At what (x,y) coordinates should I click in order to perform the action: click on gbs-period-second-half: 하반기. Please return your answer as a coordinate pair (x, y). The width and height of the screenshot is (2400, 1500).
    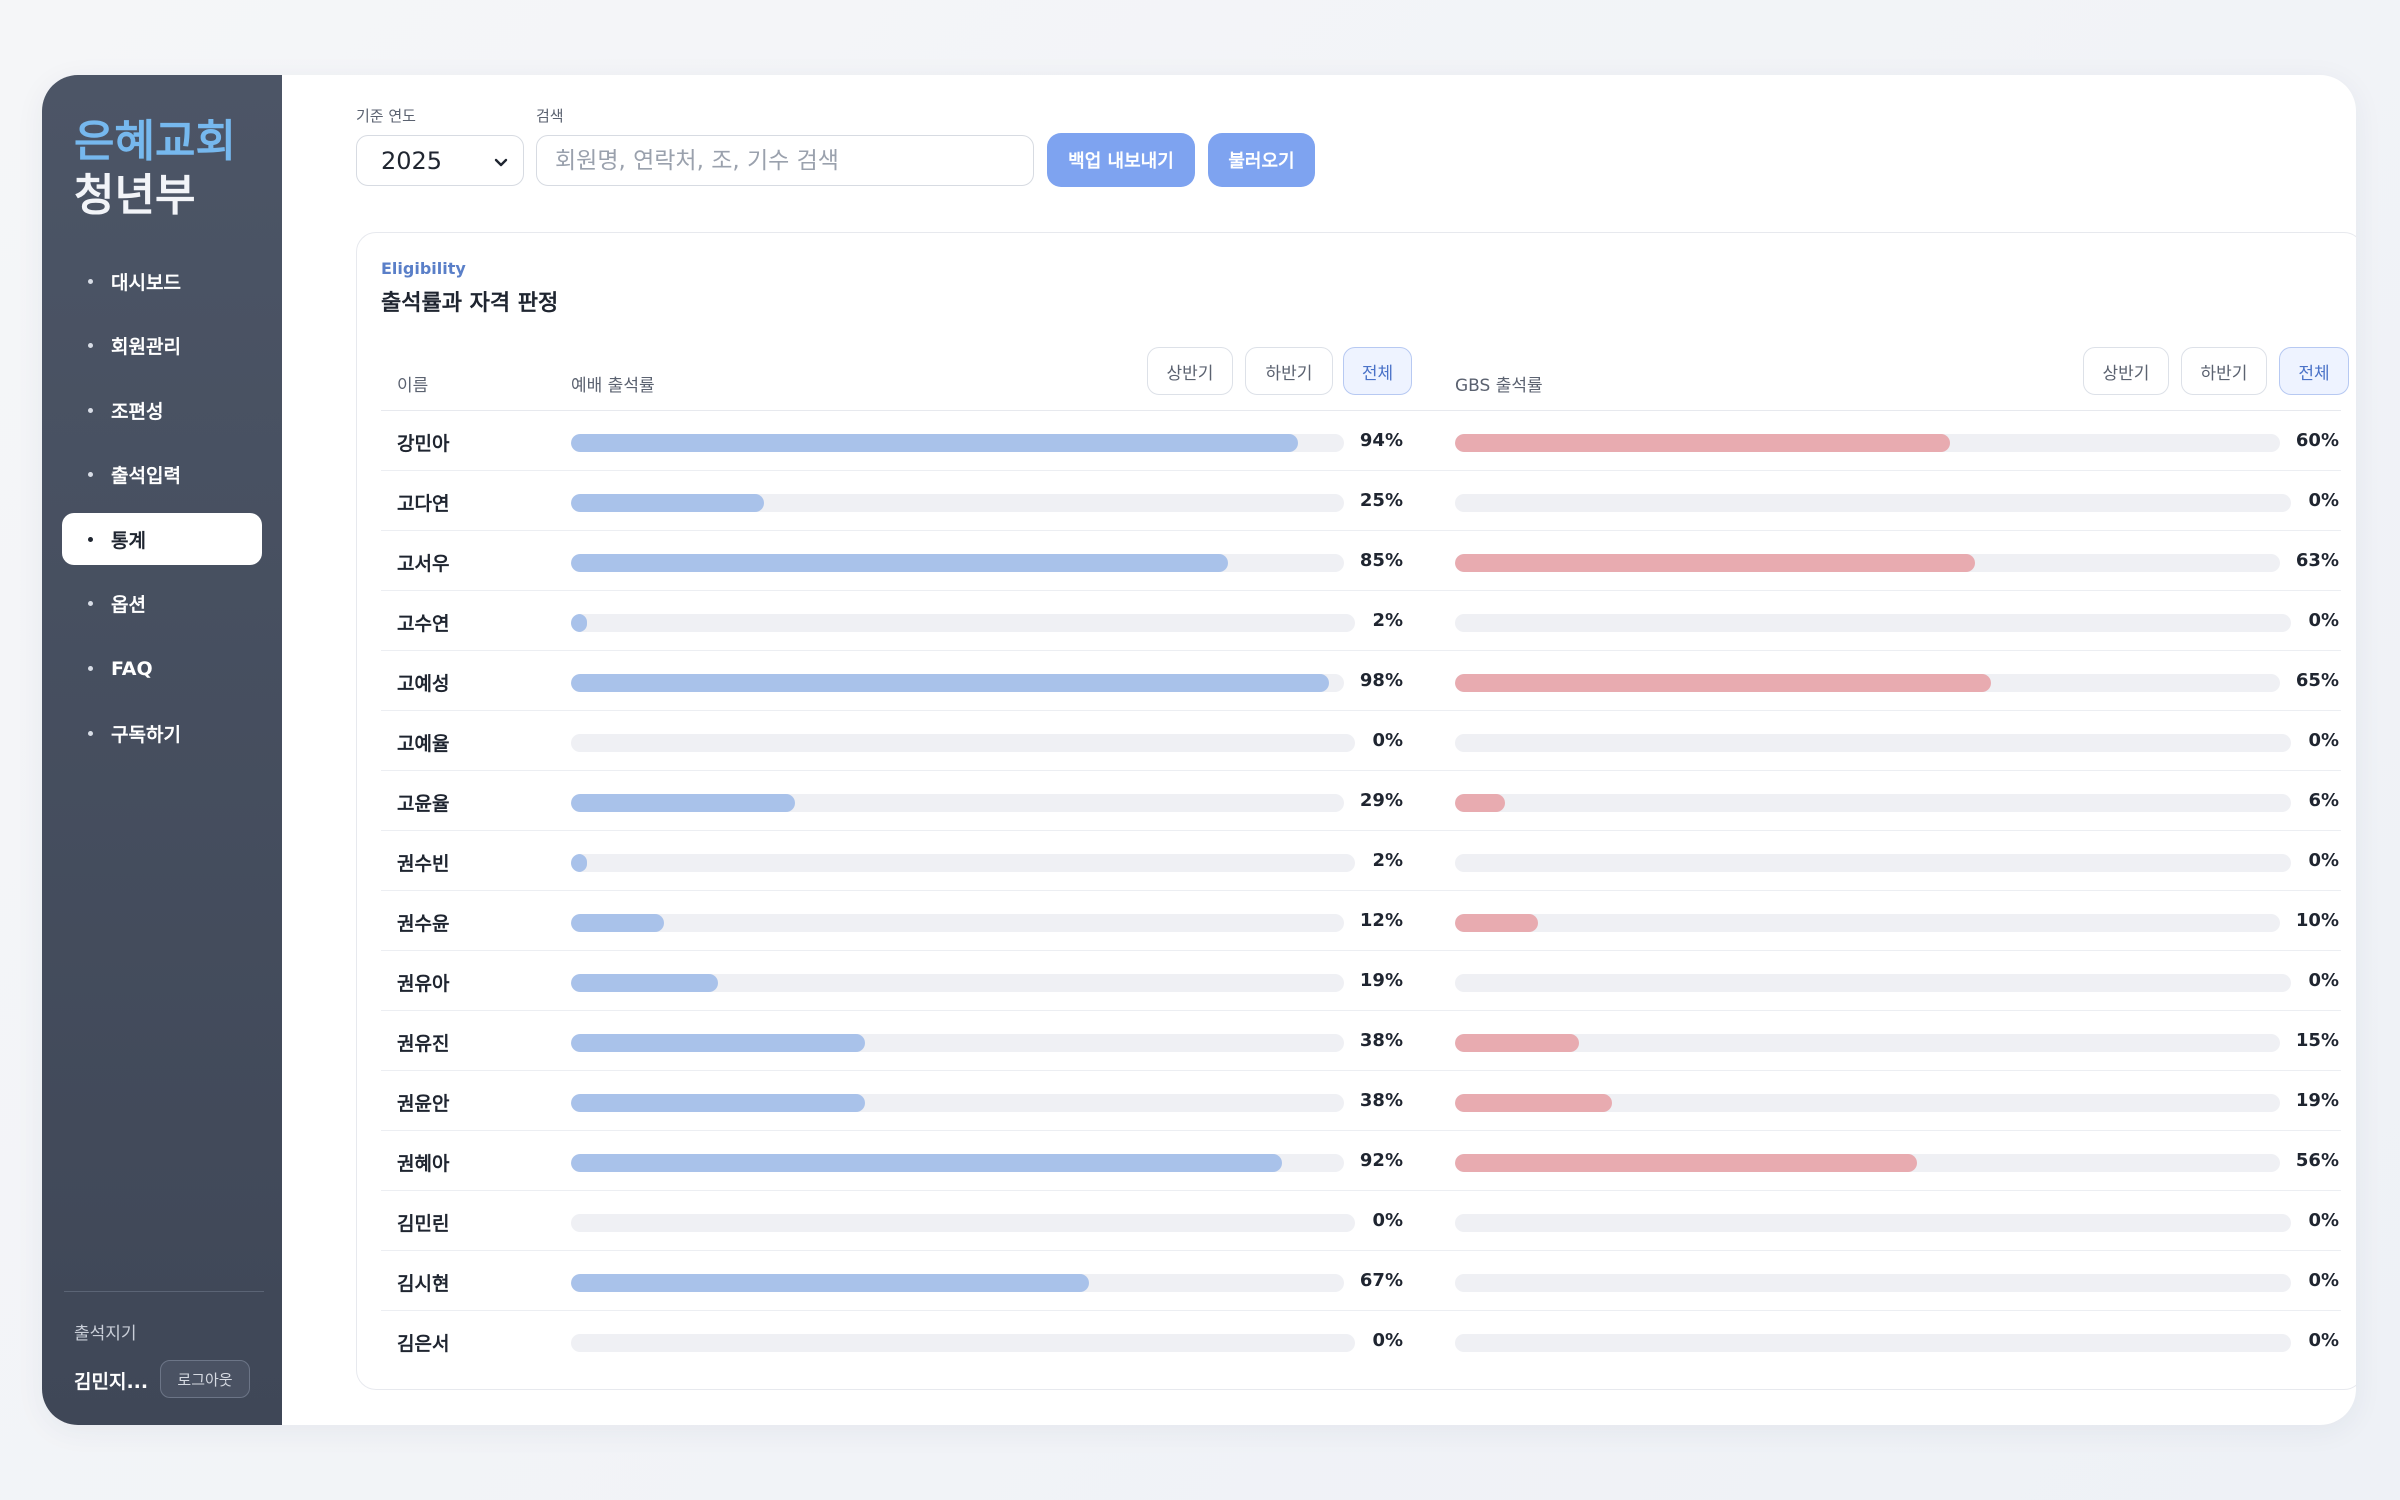
    Looking at the image, I should click on (2224, 371).